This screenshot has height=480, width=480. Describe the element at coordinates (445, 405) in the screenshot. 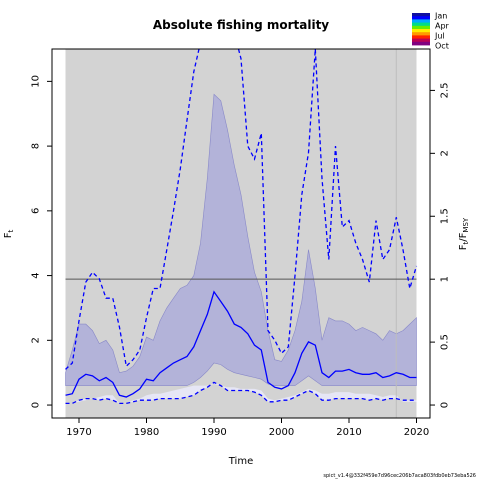

I see `y2-tick-label-0: 0` at that location.